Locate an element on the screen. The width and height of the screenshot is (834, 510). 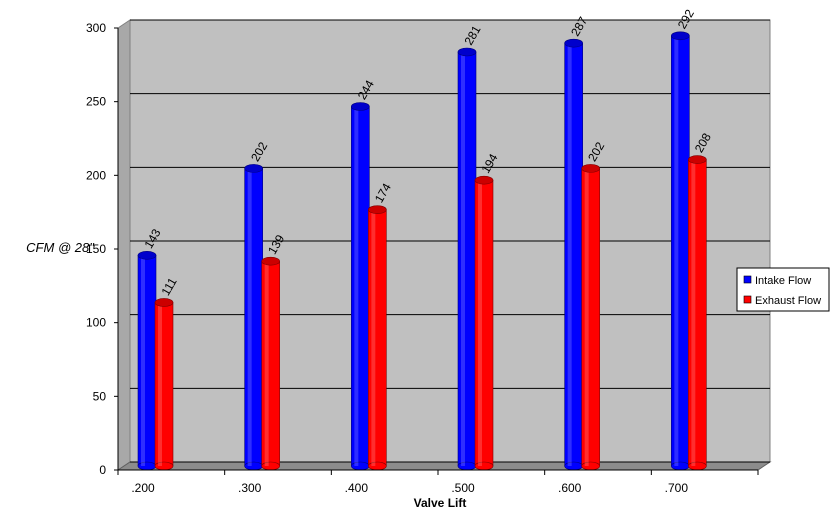
legend-label: Intake Flow is located at coordinates (783, 281).